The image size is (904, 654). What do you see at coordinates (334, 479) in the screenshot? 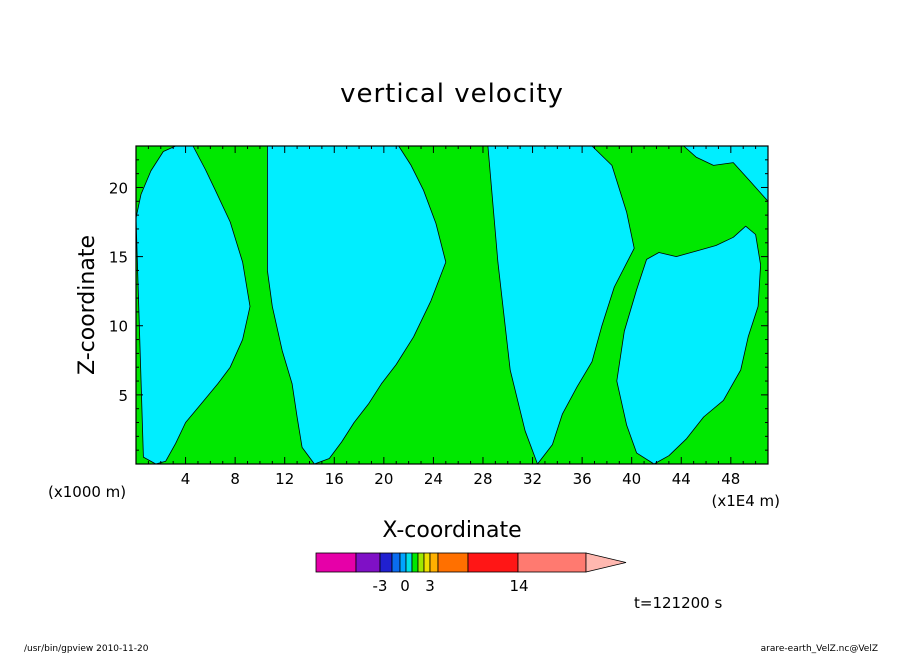
I see `x-tick-label: 16` at bounding box center [334, 479].